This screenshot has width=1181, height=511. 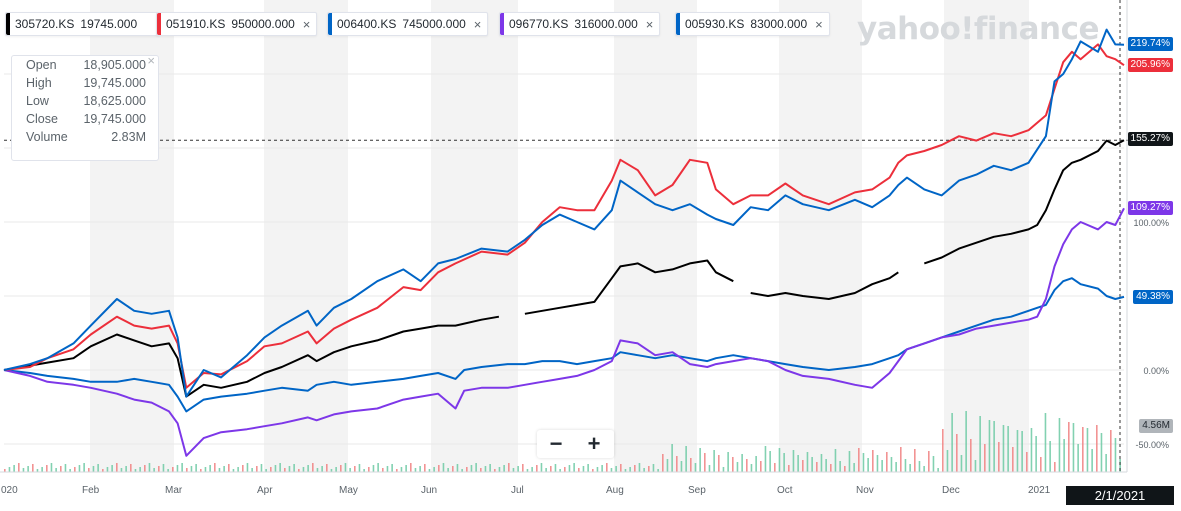 What do you see at coordinates (1156, 371) in the screenshot?
I see `y-tick-label: 0.00%` at bounding box center [1156, 371].